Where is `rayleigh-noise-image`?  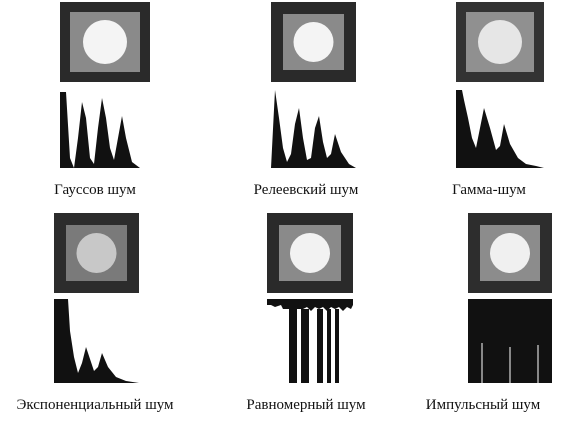 rayleigh-noise-image is located at coordinates (313, 42).